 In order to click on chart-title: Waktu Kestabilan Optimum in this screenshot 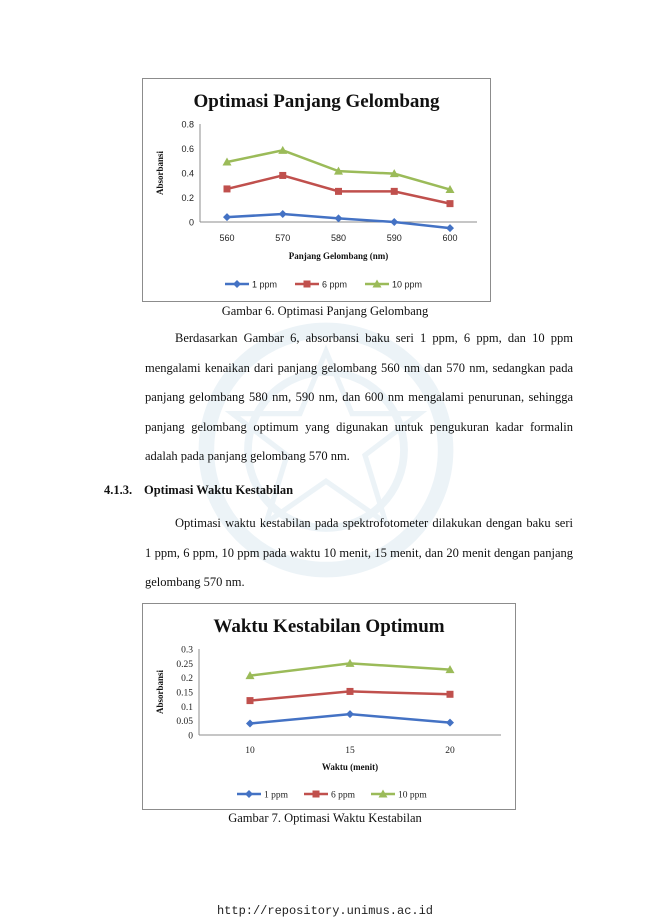, I will do `click(328, 626)`.